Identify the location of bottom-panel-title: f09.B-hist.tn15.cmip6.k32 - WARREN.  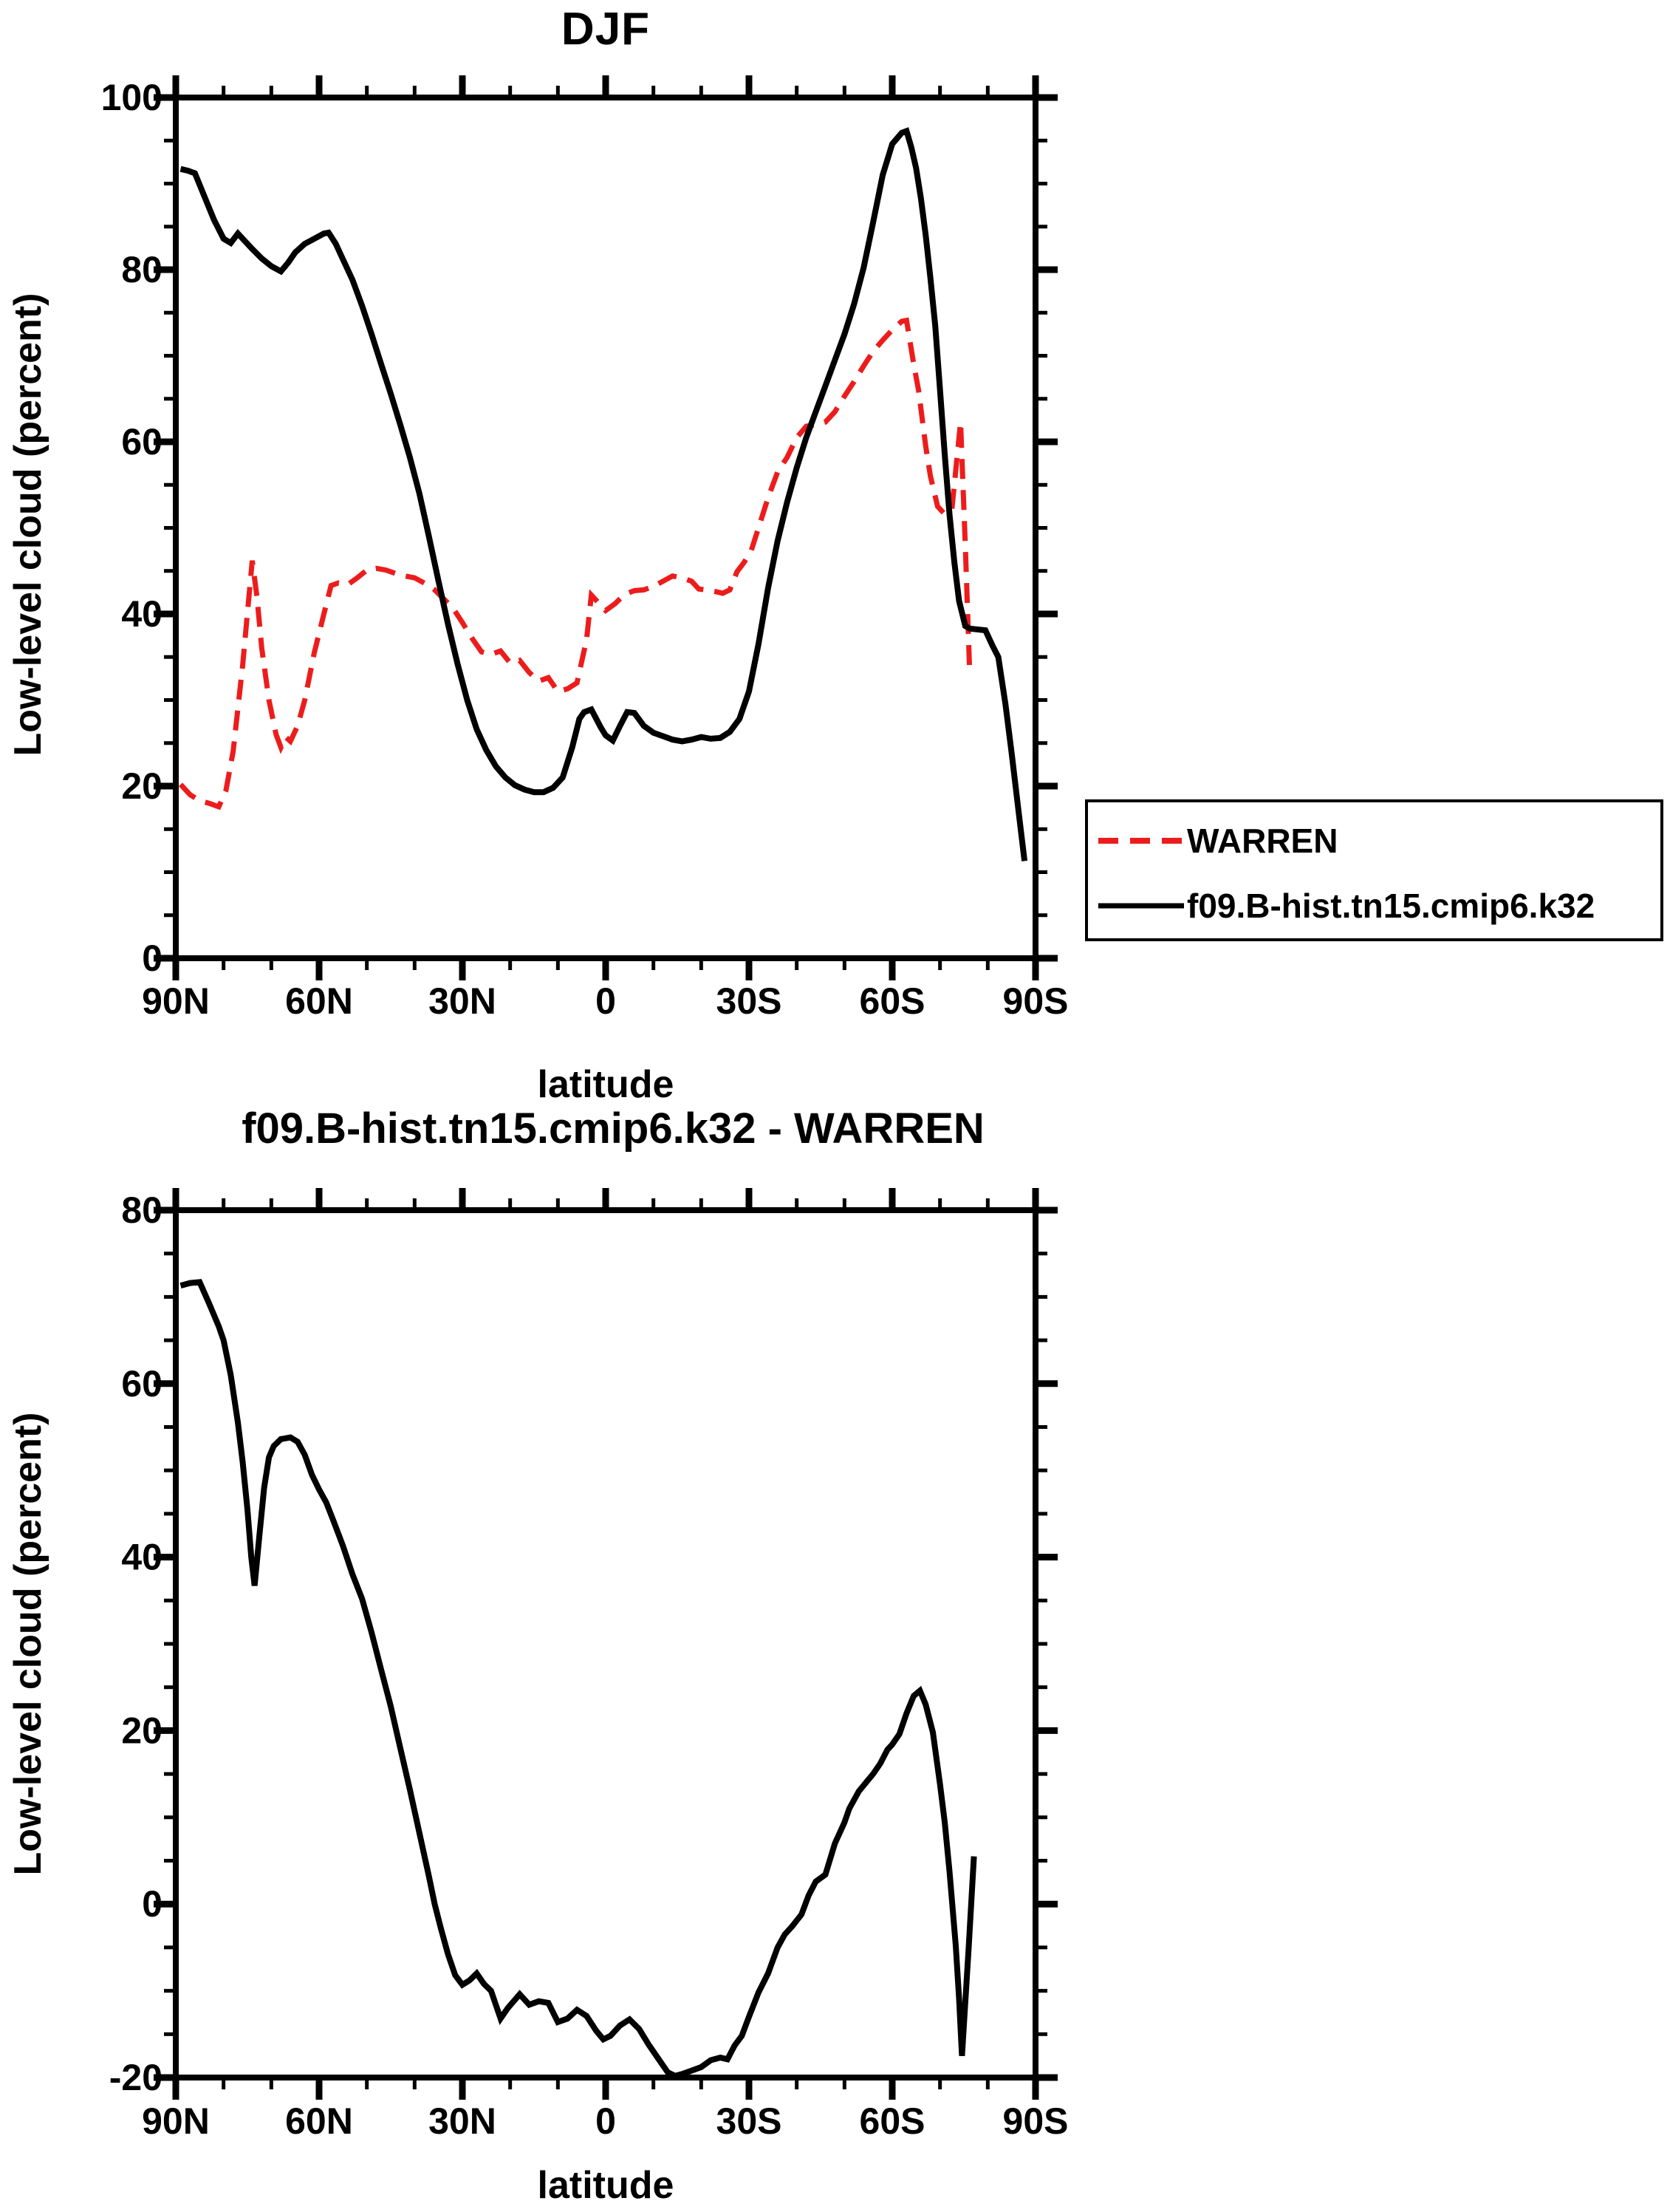
(613, 1129).